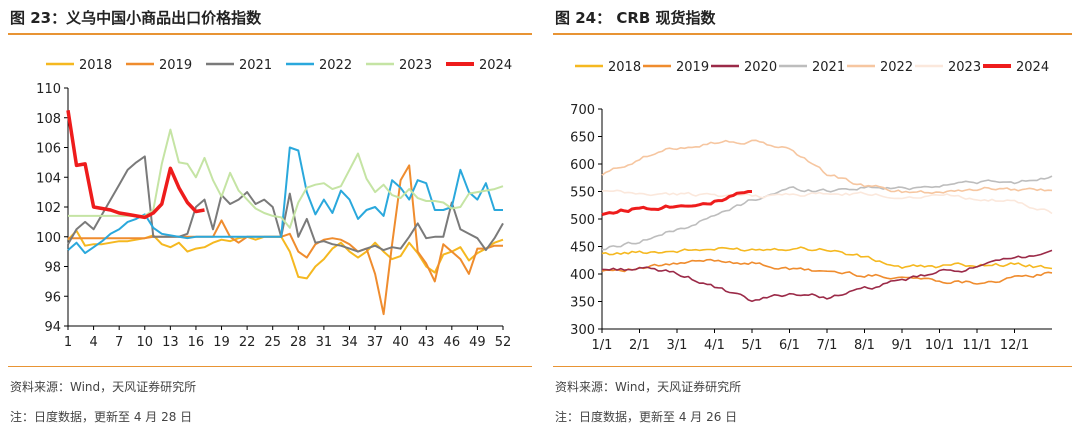 This screenshot has height=432, width=1080. I want to click on x-tick-label: 3/1, so click(677, 345).